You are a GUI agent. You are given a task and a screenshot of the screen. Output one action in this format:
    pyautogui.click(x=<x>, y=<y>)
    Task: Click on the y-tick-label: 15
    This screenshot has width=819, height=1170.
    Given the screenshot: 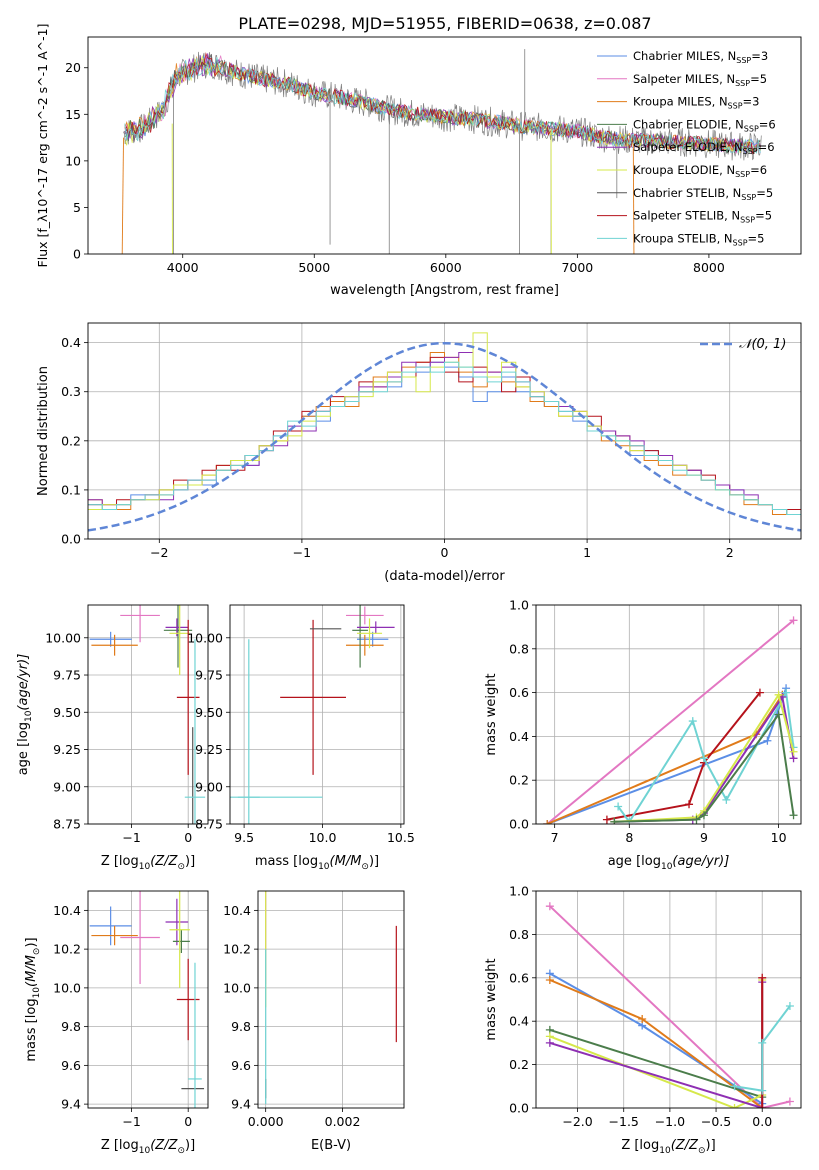 What is the action you would take?
    pyautogui.click(x=73, y=114)
    